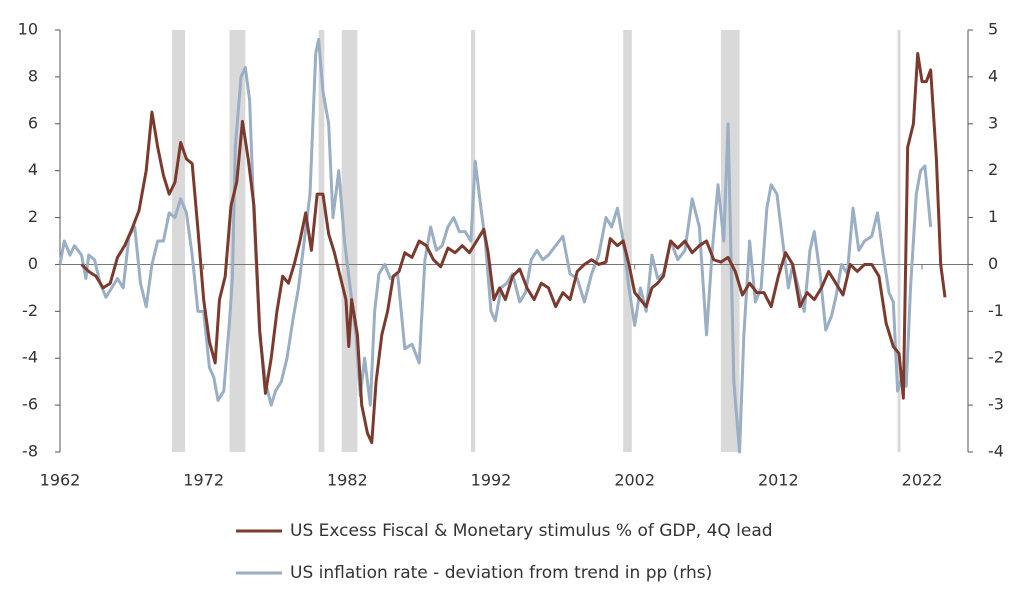 The height and width of the screenshot is (607, 1024). Describe the element at coordinates (993, 75) in the screenshot. I see `y2-tick-label: 4` at that location.